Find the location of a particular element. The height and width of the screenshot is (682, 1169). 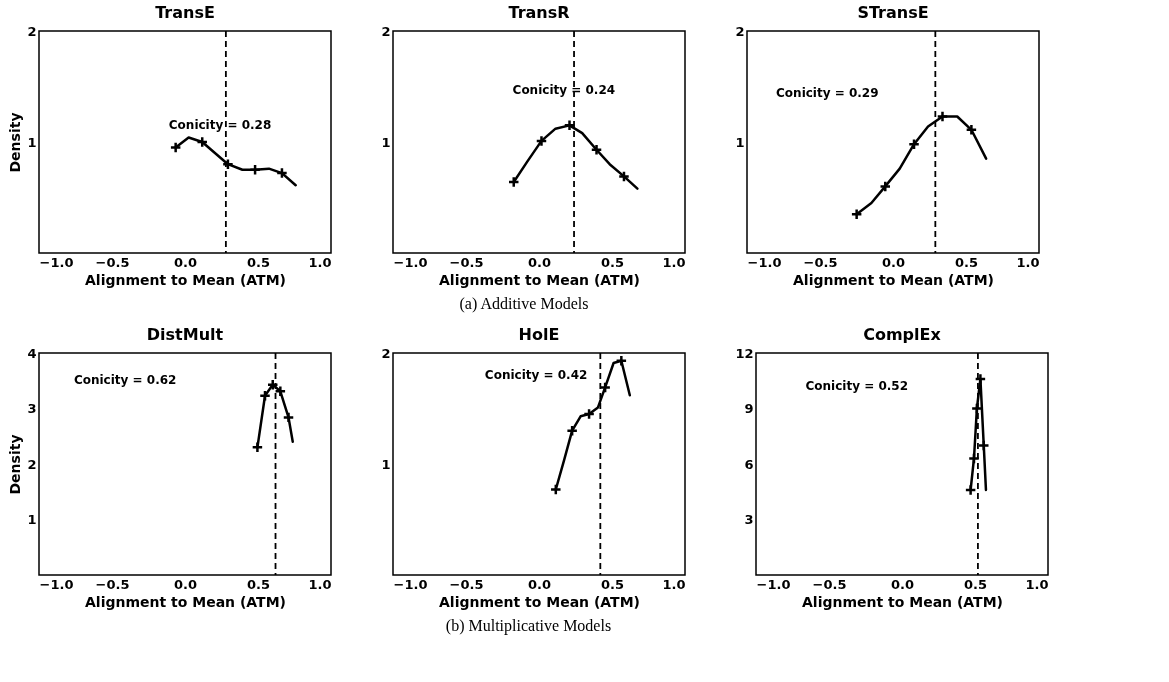

text: (a) Additive Models is located at coordinates (524, 303).